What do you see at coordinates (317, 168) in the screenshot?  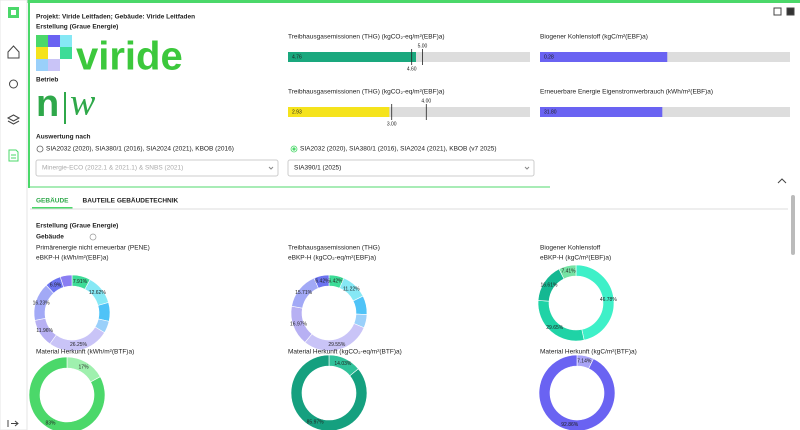 I see `select-value: SIA390/1 (2025)` at bounding box center [317, 168].